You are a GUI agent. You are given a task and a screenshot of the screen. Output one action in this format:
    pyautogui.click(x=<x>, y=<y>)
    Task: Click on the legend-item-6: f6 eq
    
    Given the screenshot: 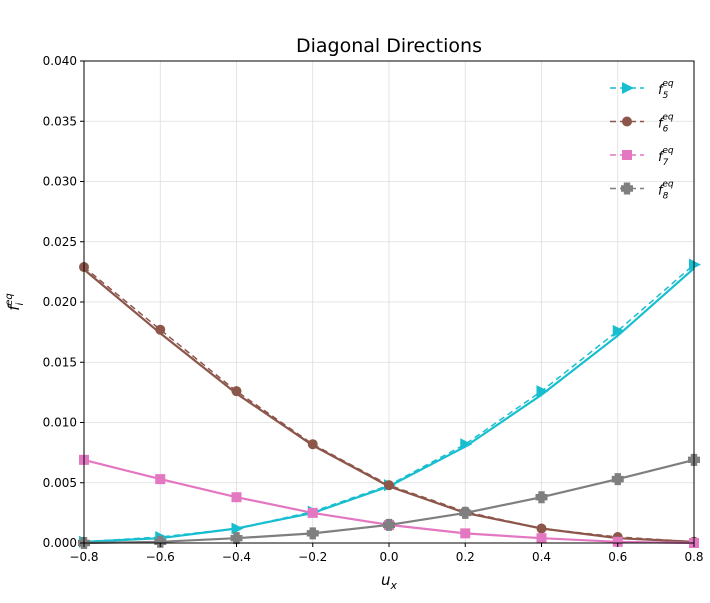 What is the action you would take?
    pyautogui.click(x=642, y=124)
    